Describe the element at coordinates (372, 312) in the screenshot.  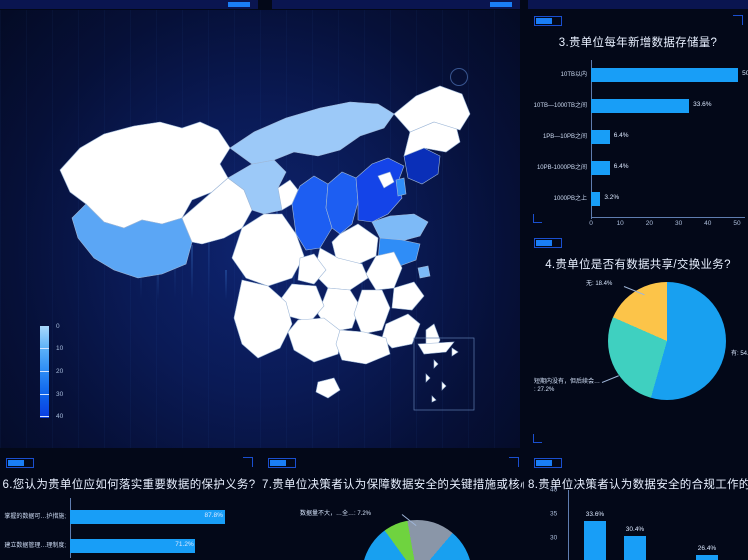
I see `province-jiangxi` at that location.